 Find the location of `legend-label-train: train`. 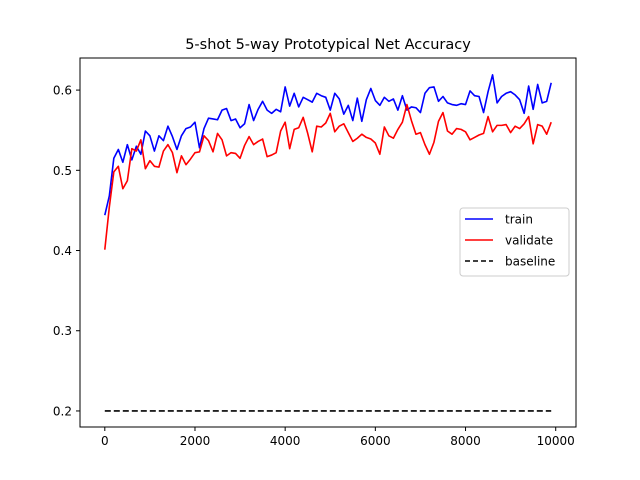

legend-label-train: train is located at coordinates (519, 220).